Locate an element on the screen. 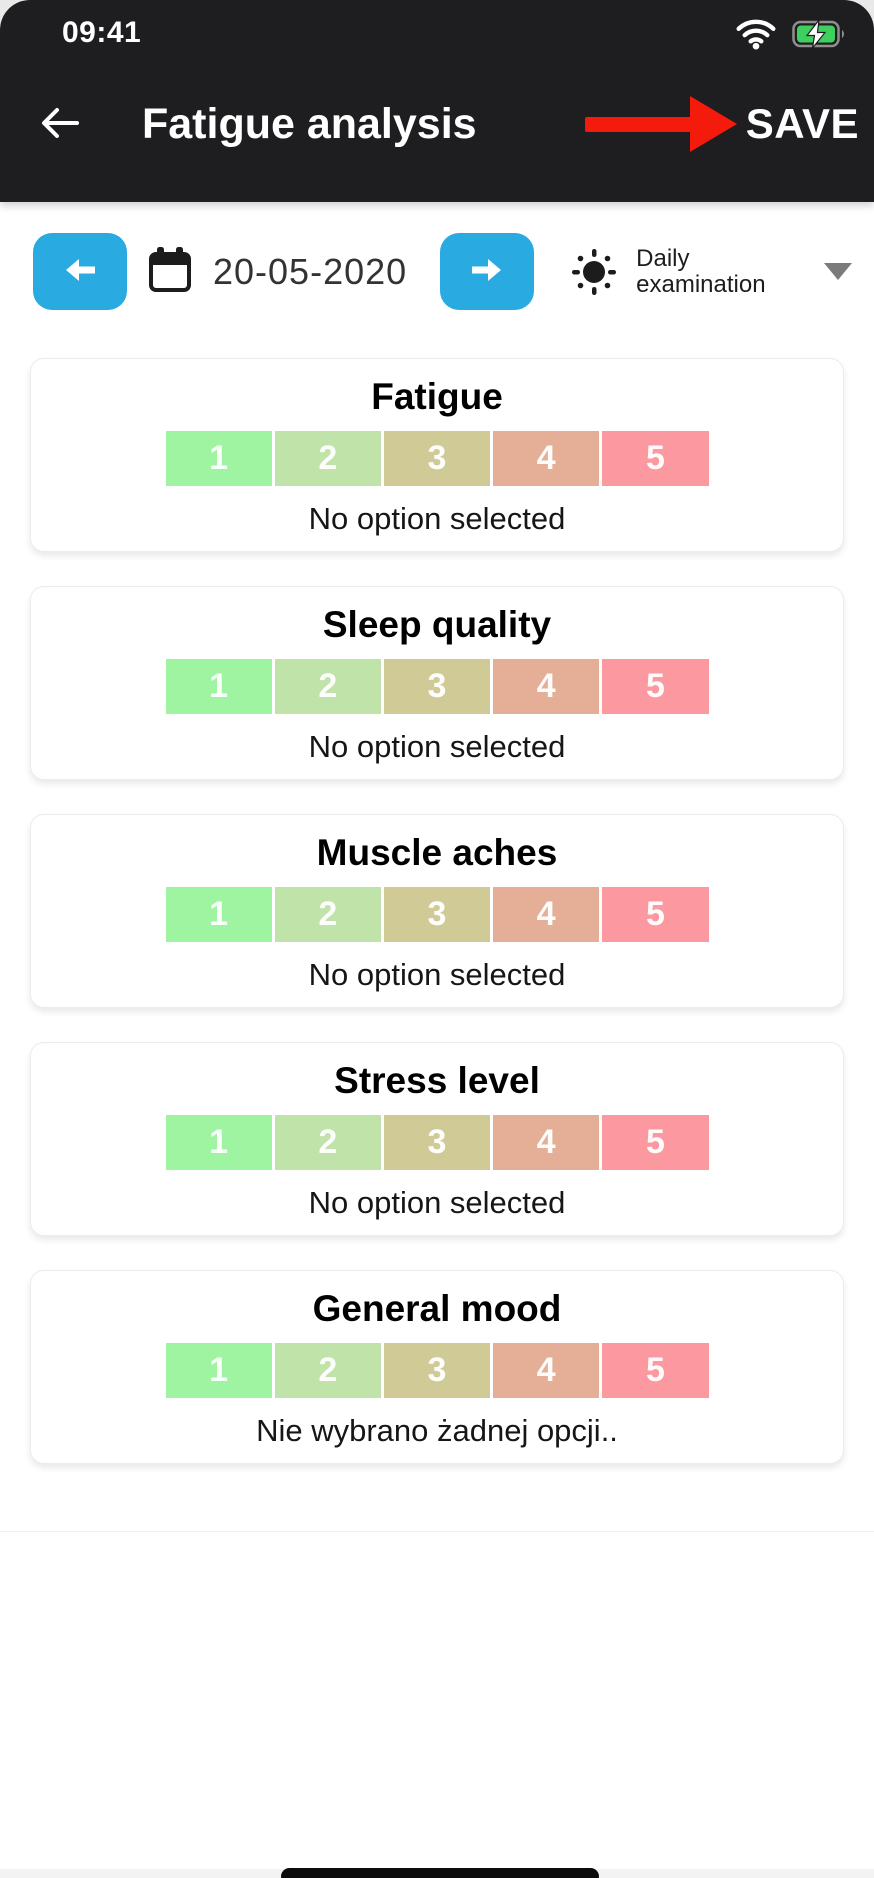  sun-icon is located at coordinates (594, 272).